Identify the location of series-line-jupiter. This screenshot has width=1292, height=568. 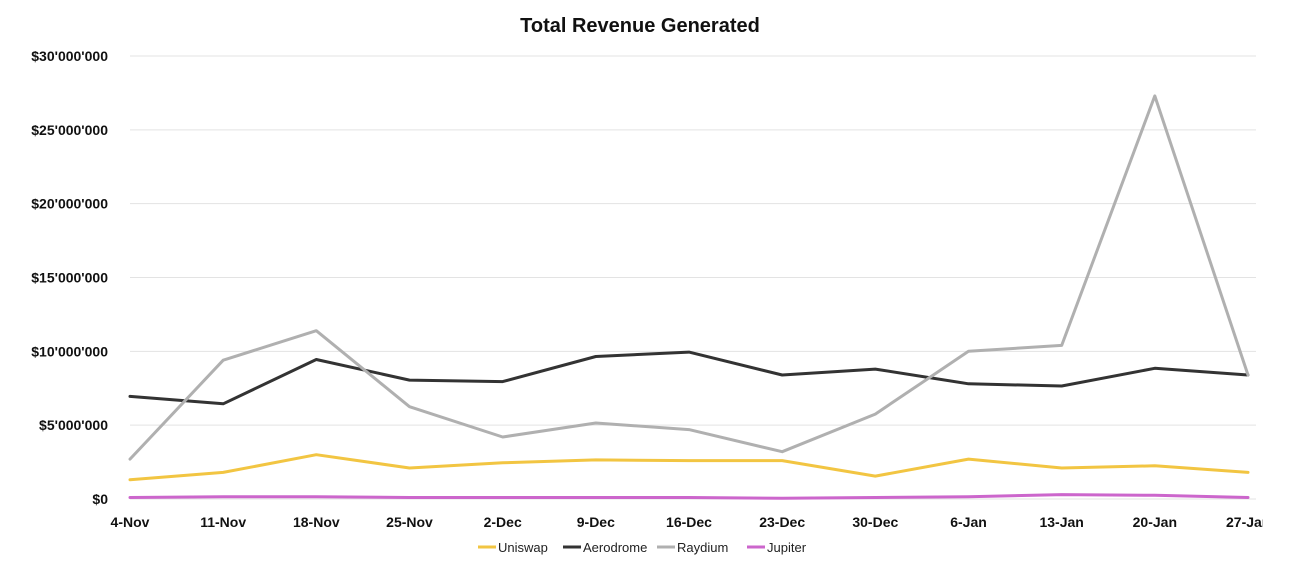
(689, 496).